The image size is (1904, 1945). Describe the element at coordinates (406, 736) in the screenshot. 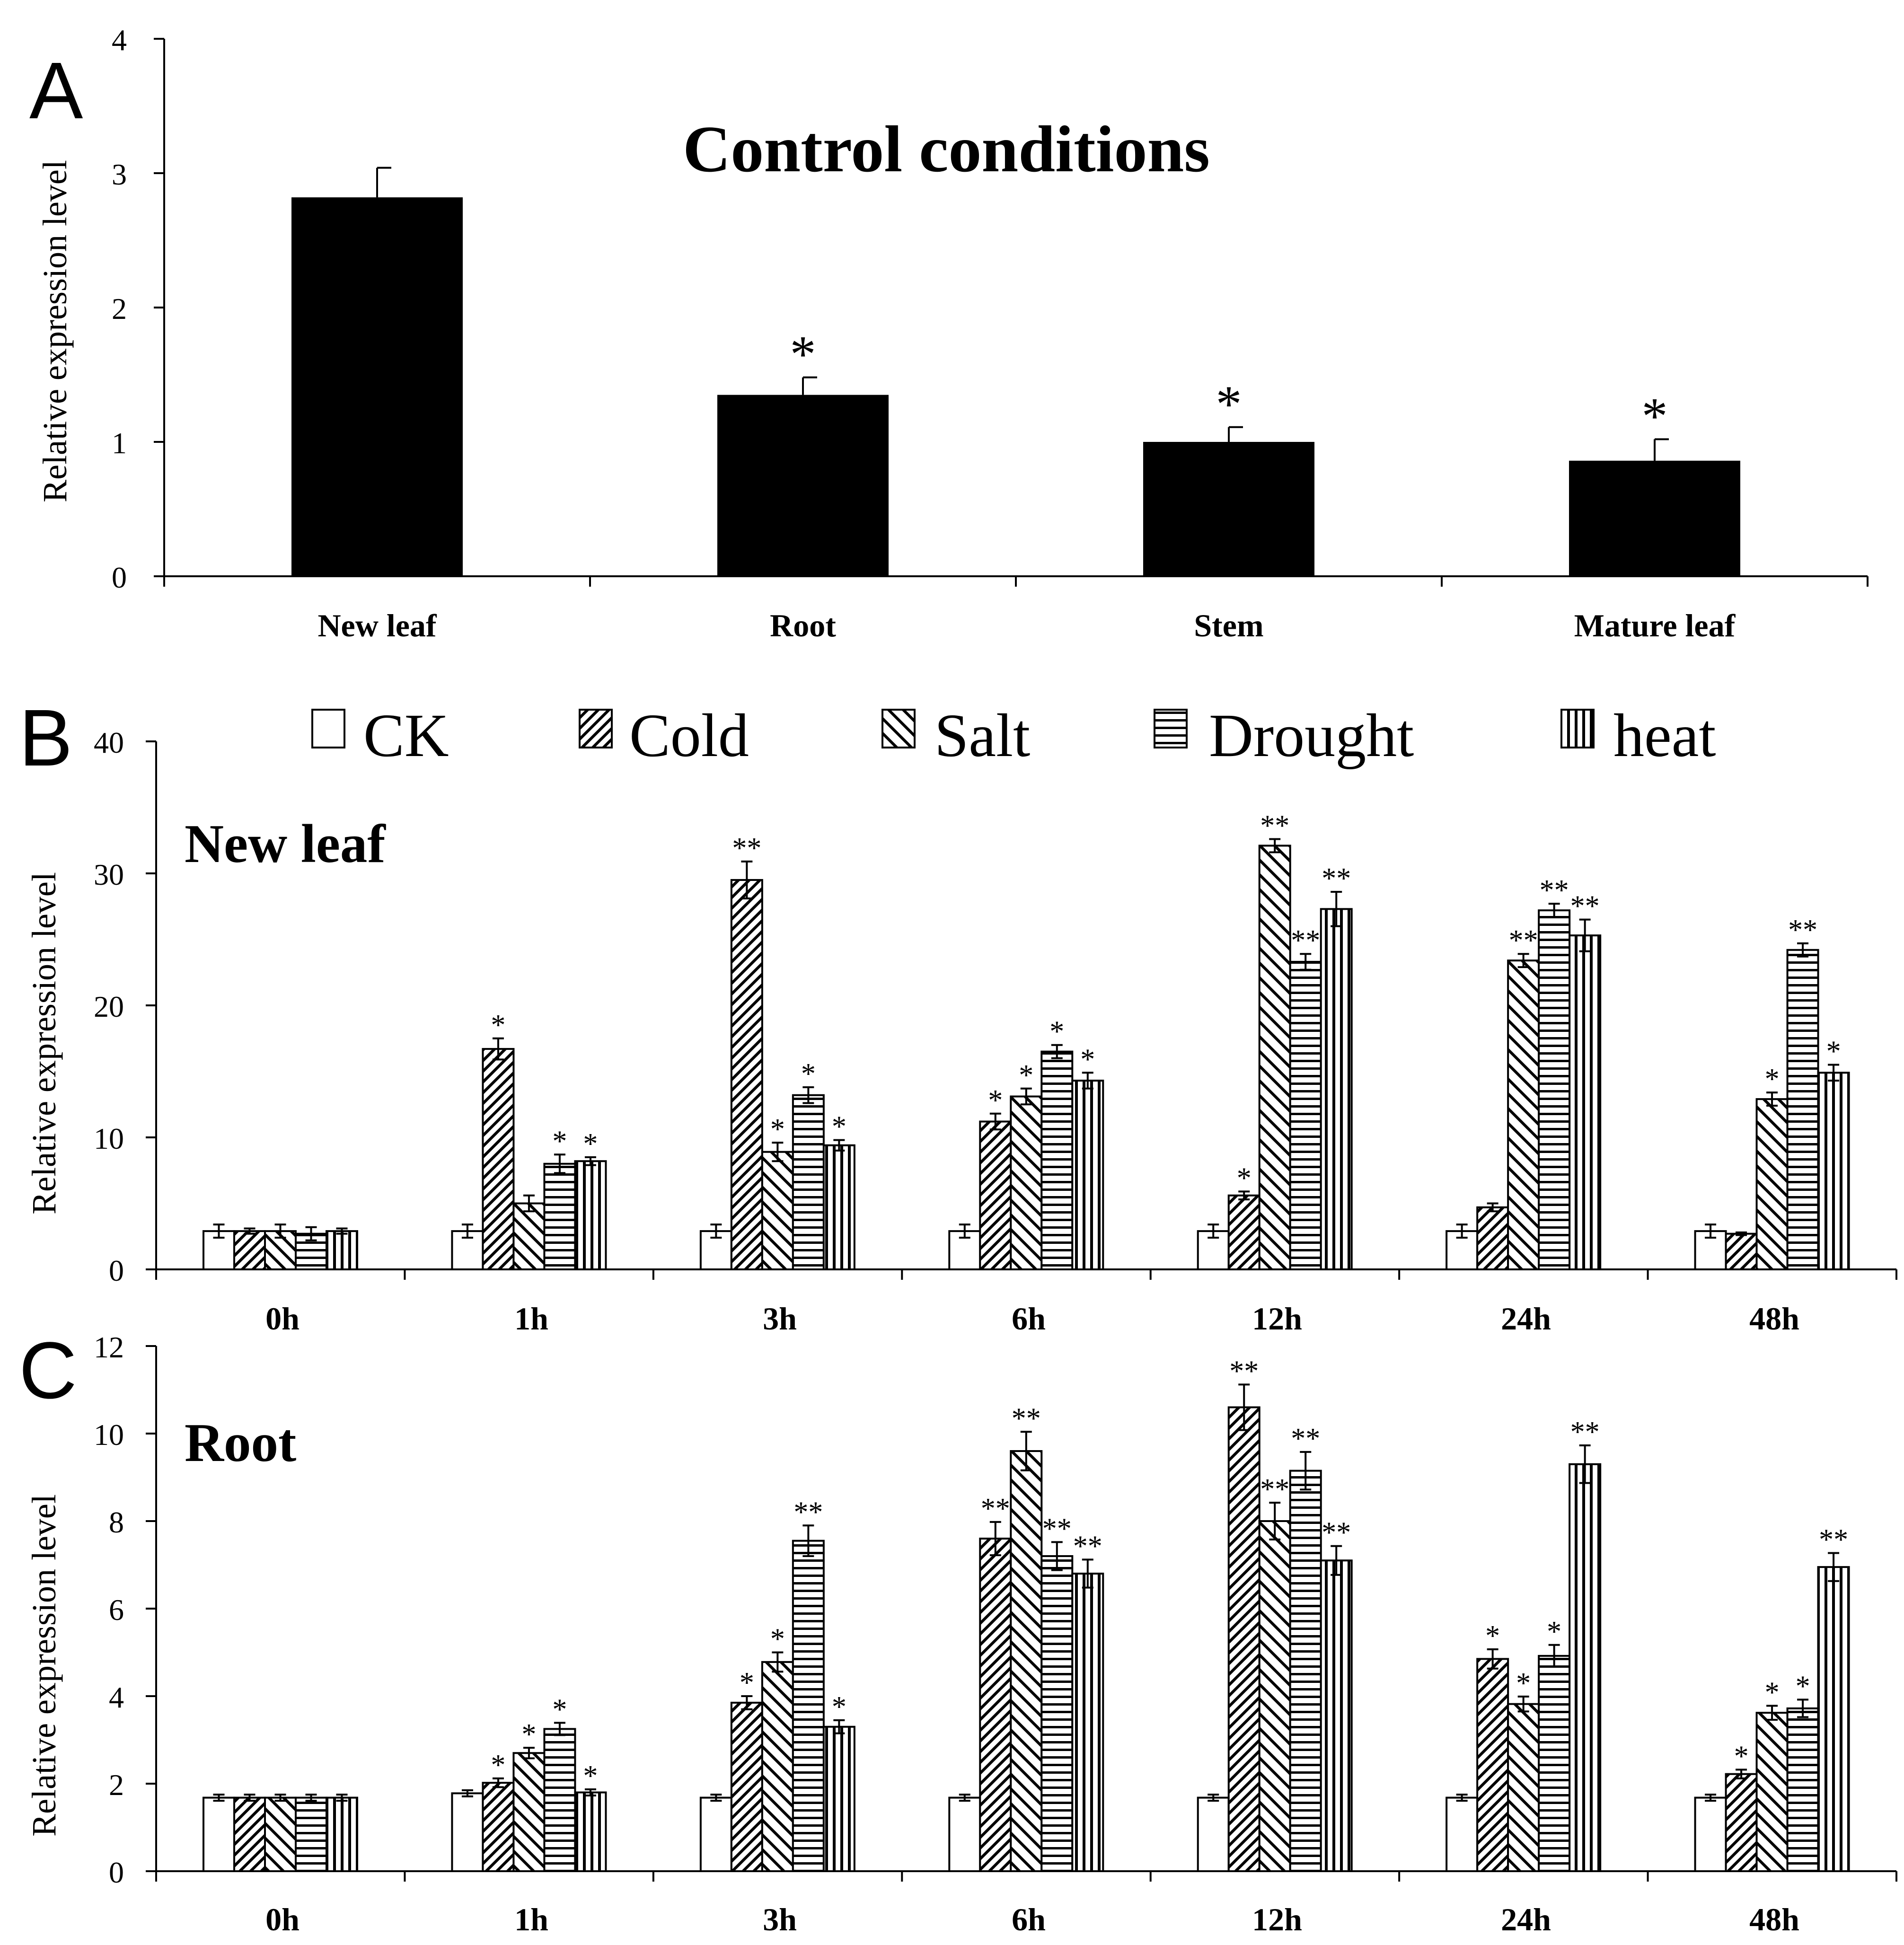

I see `legend-label-ck: CK` at that location.